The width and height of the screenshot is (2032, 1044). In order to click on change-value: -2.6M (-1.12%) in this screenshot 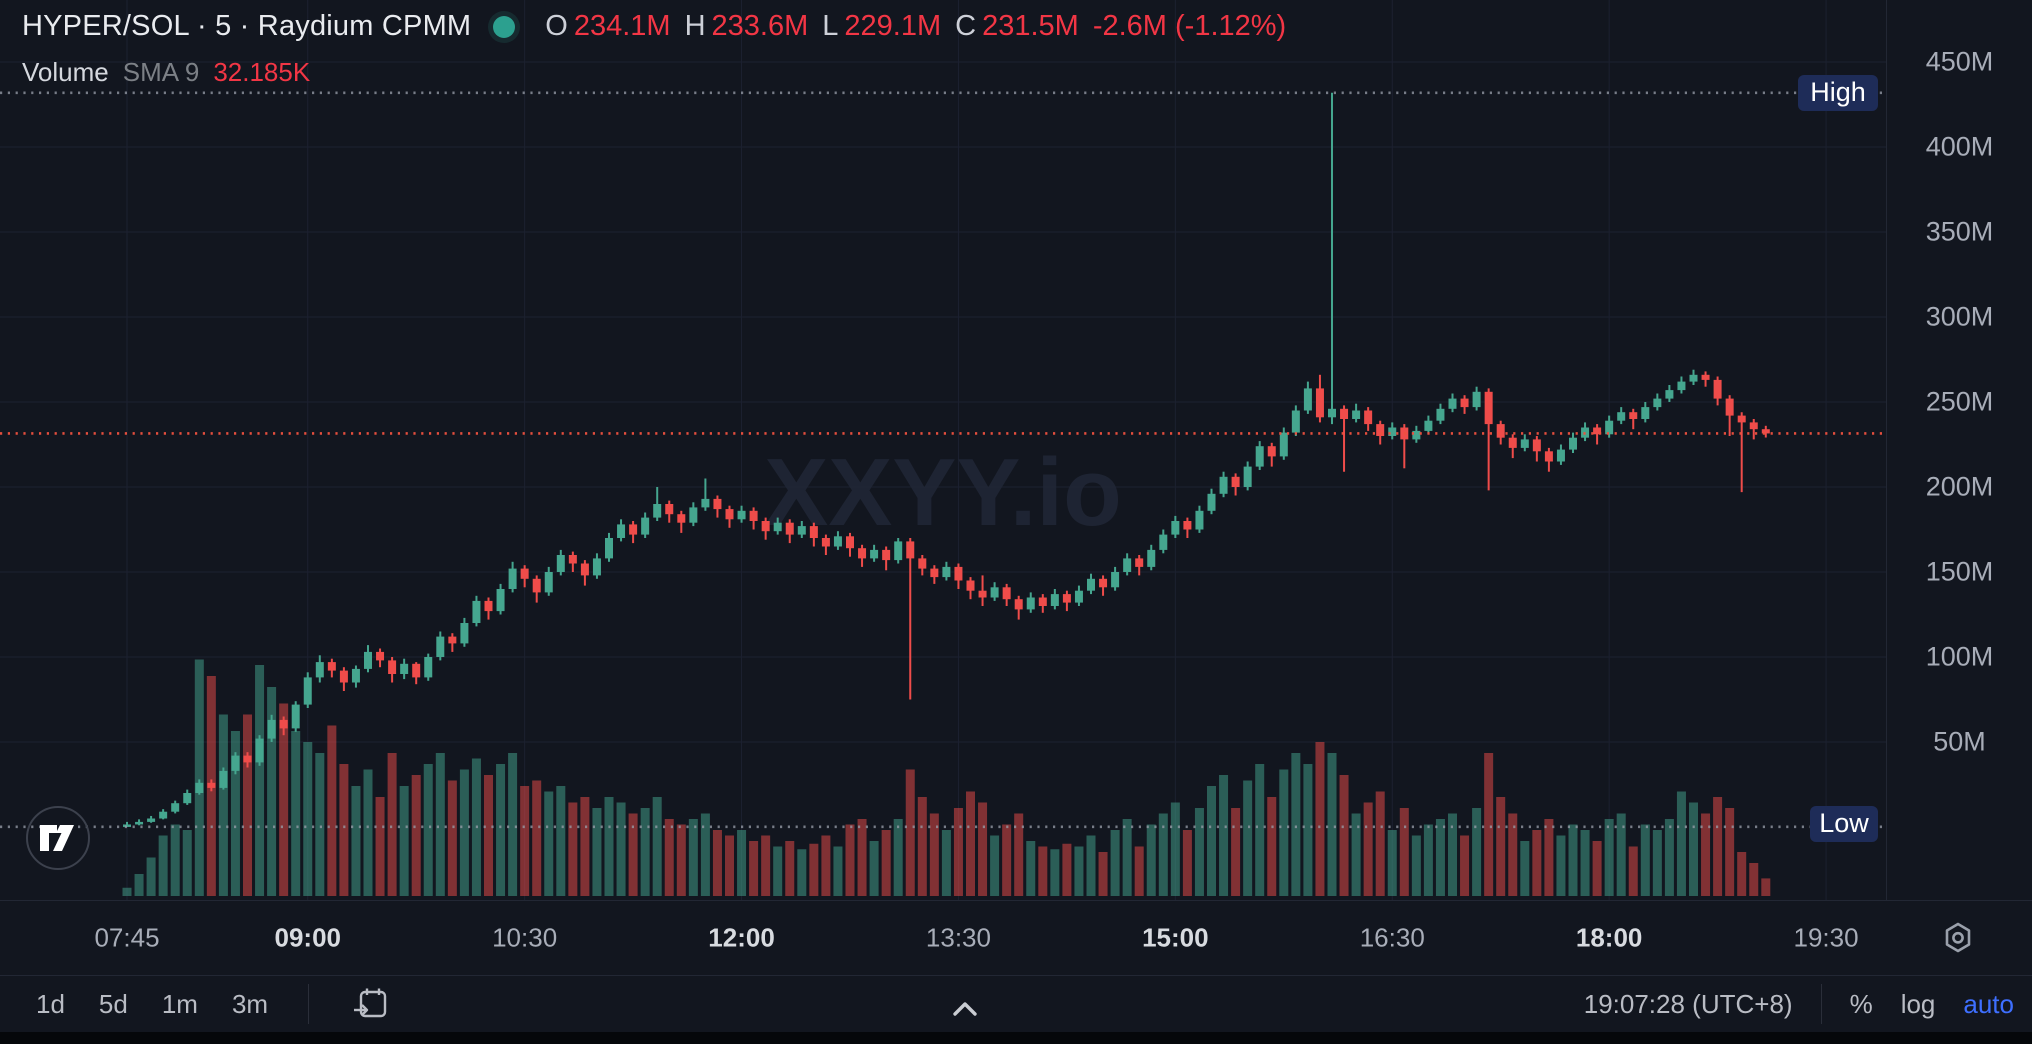, I will do `click(1189, 26)`.